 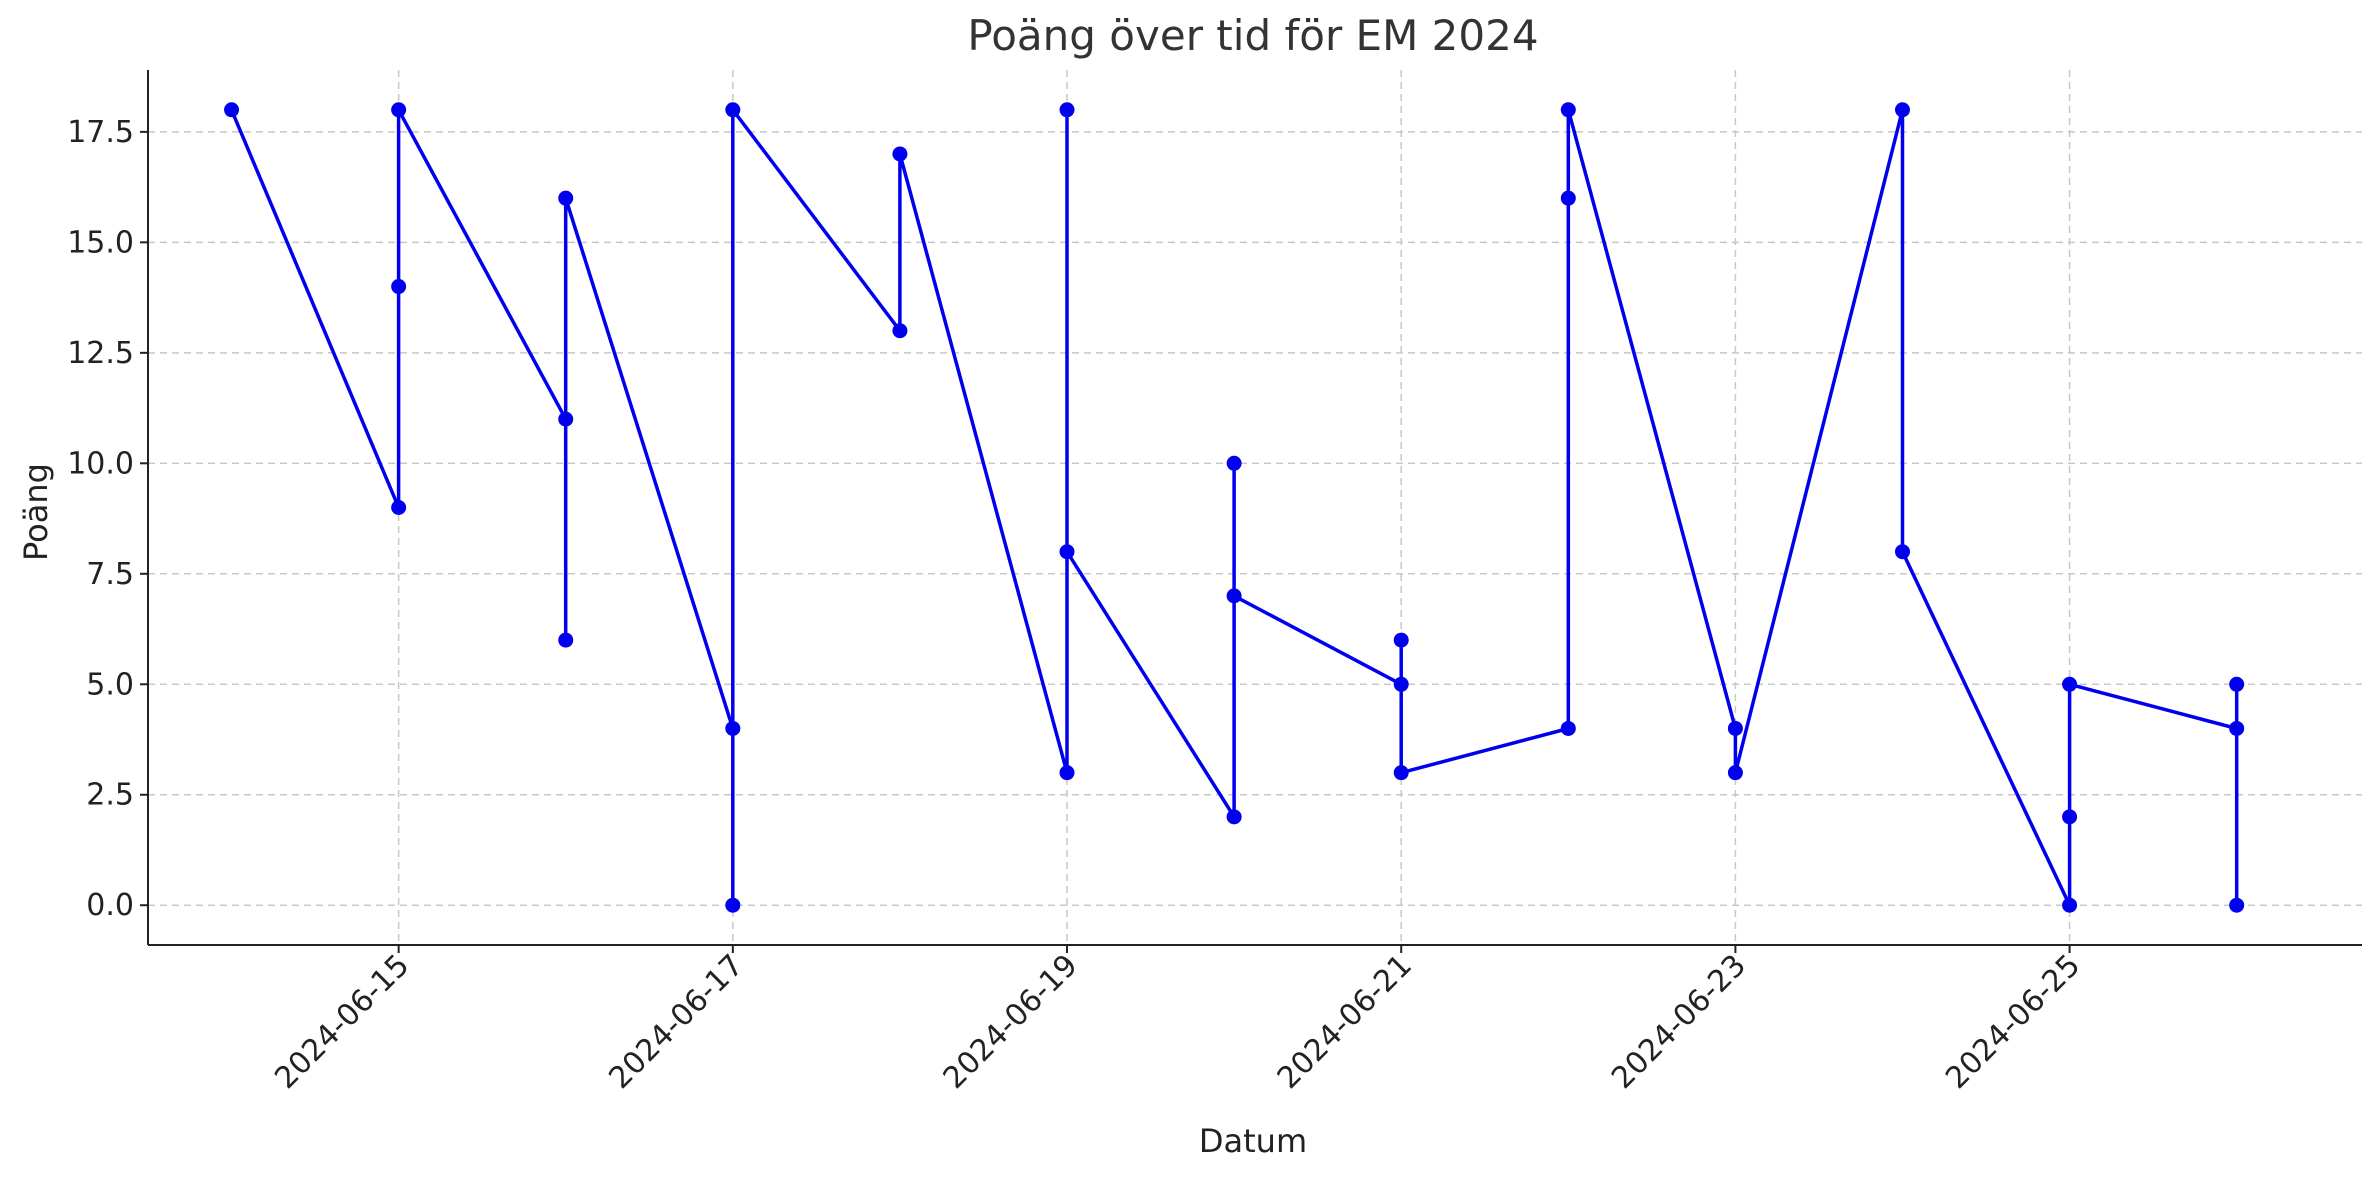 I want to click on x-tick-label: 2024-06-19, so click(x=1011, y=1022).